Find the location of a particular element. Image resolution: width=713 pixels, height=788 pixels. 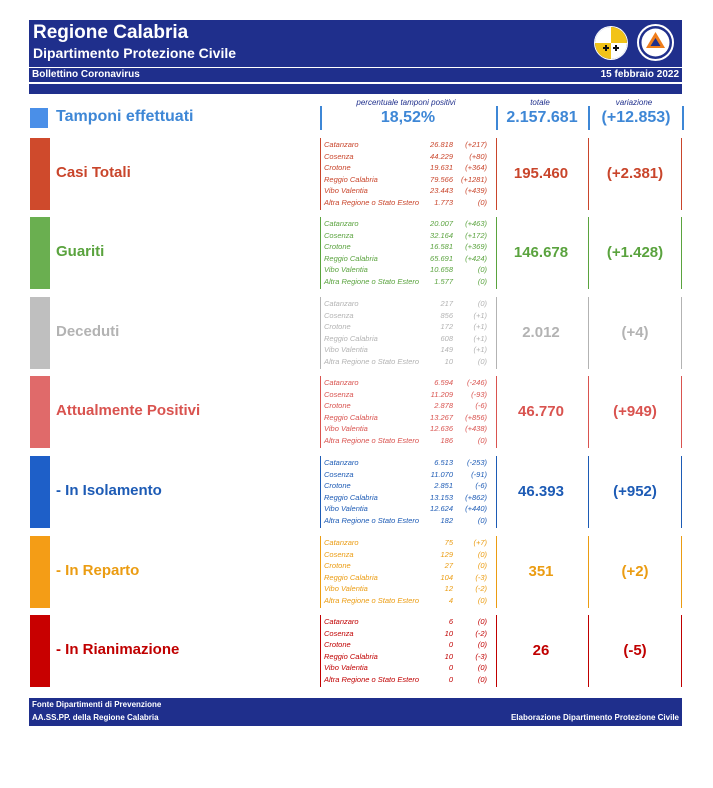

province-value: 0 is located at coordinates (450, 679).